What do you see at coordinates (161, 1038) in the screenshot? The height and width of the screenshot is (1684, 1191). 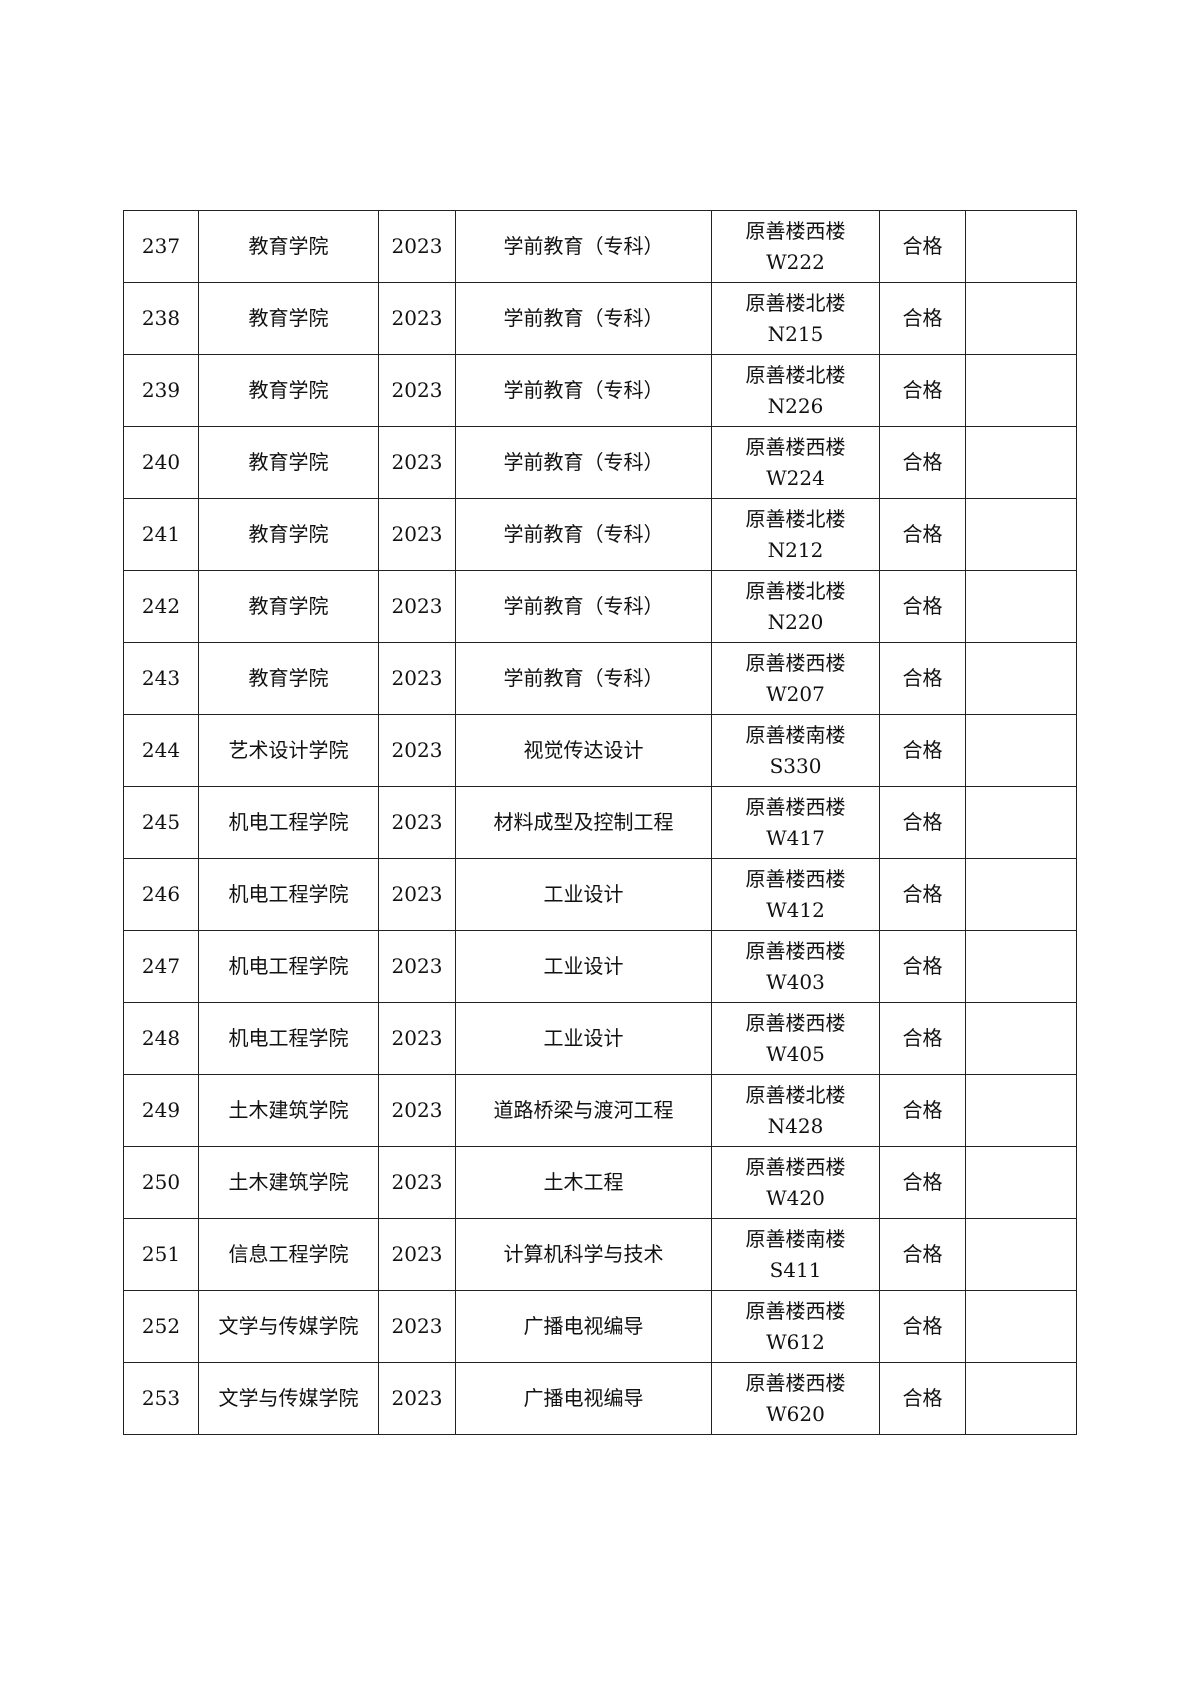 I see `cell-number: 248` at bounding box center [161, 1038].